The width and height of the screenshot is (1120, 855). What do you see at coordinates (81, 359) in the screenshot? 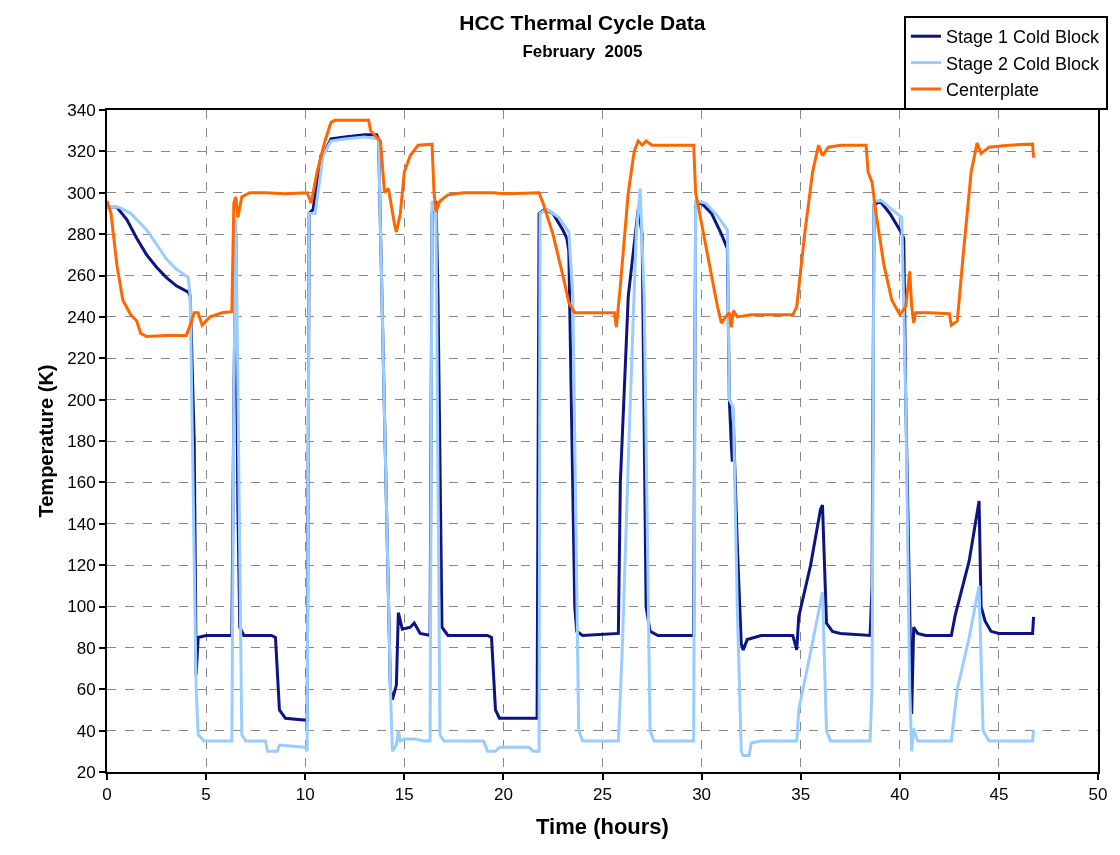
I see `y-tick-label: 220` at bounding box center [81, 359].